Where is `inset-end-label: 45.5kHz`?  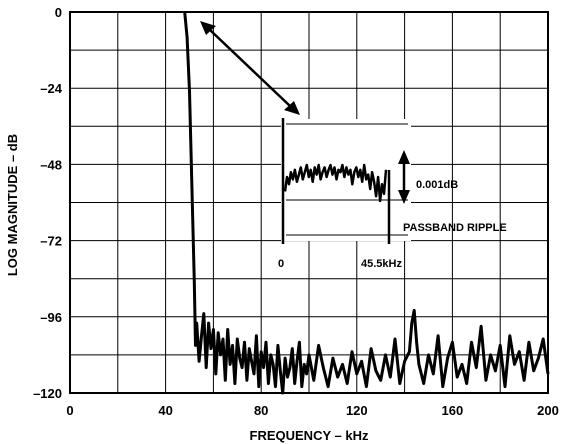
inset-end-label: 45.5kHz is located at coordinates (381, 264).